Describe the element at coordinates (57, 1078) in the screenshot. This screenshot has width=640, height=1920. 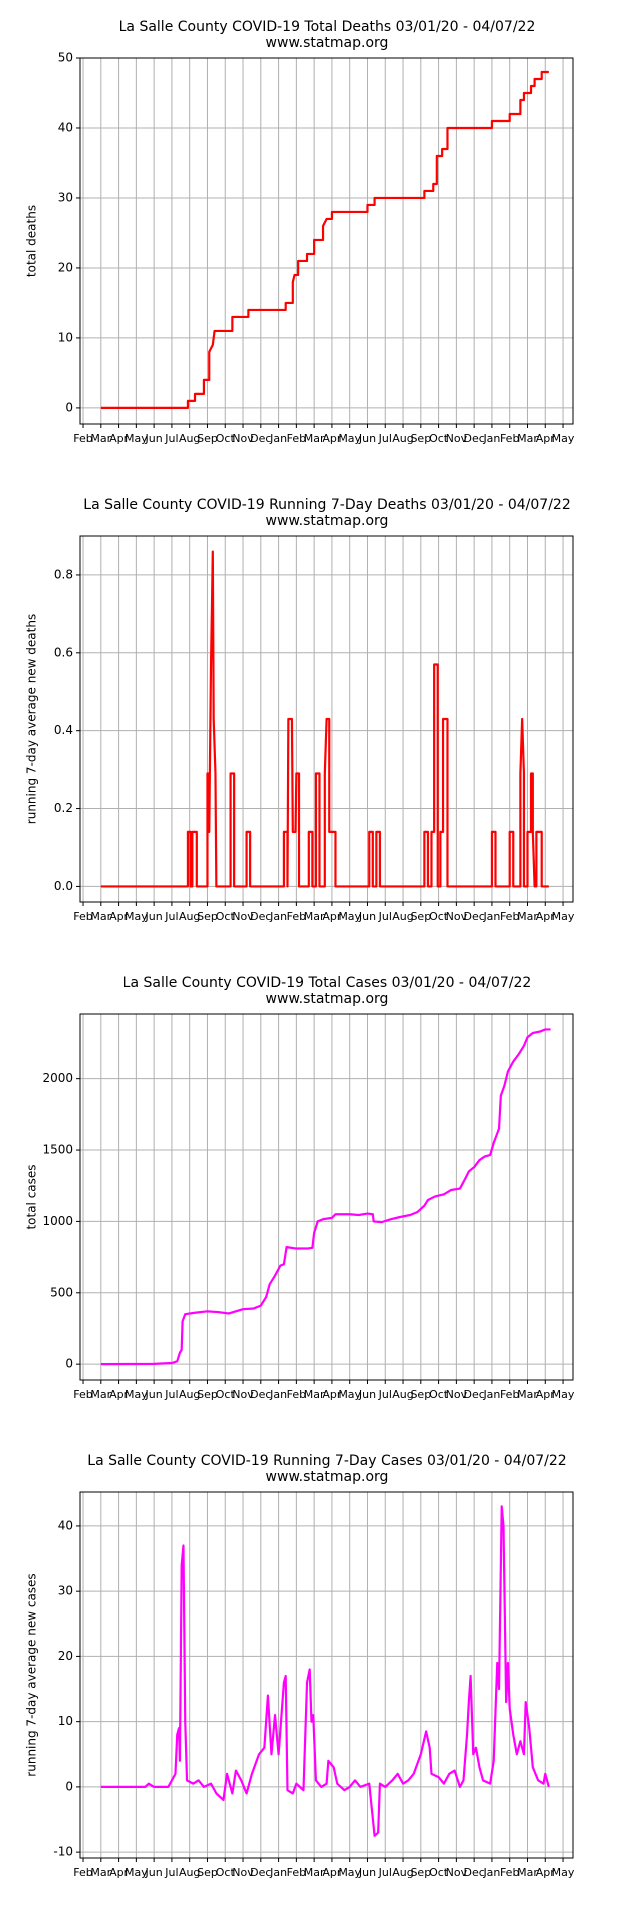
I see `y-tick-label: 2000` at that location.